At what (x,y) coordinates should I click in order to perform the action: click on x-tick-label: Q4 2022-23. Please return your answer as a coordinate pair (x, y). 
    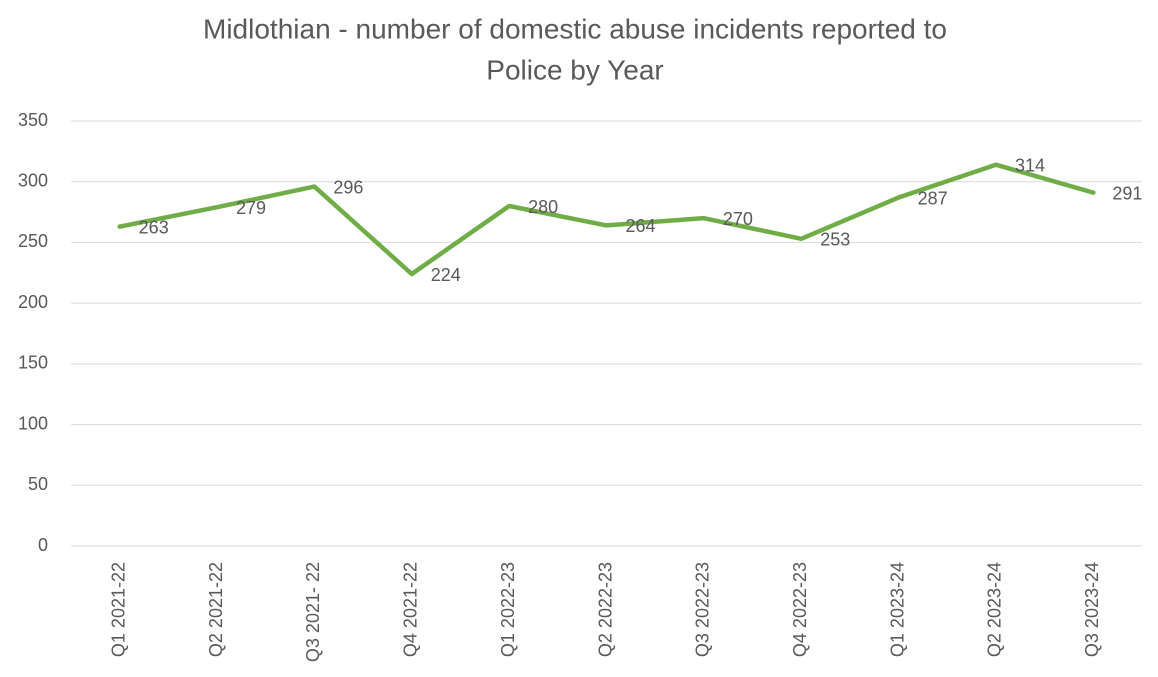
    Looking at the image, I should click on (800, 609).